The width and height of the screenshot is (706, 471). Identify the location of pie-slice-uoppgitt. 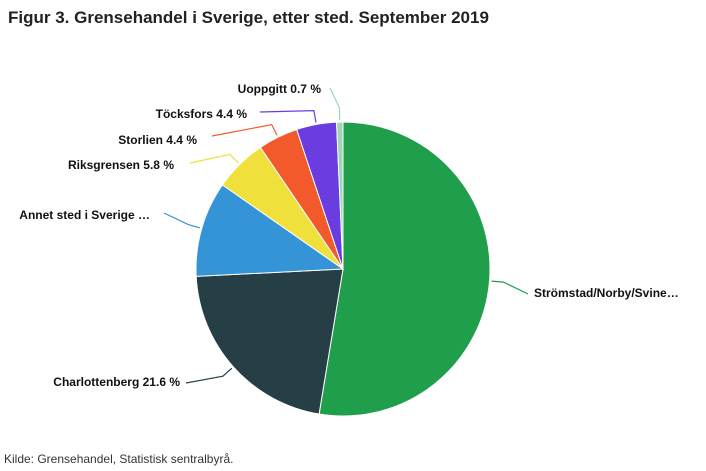
(340, 195).